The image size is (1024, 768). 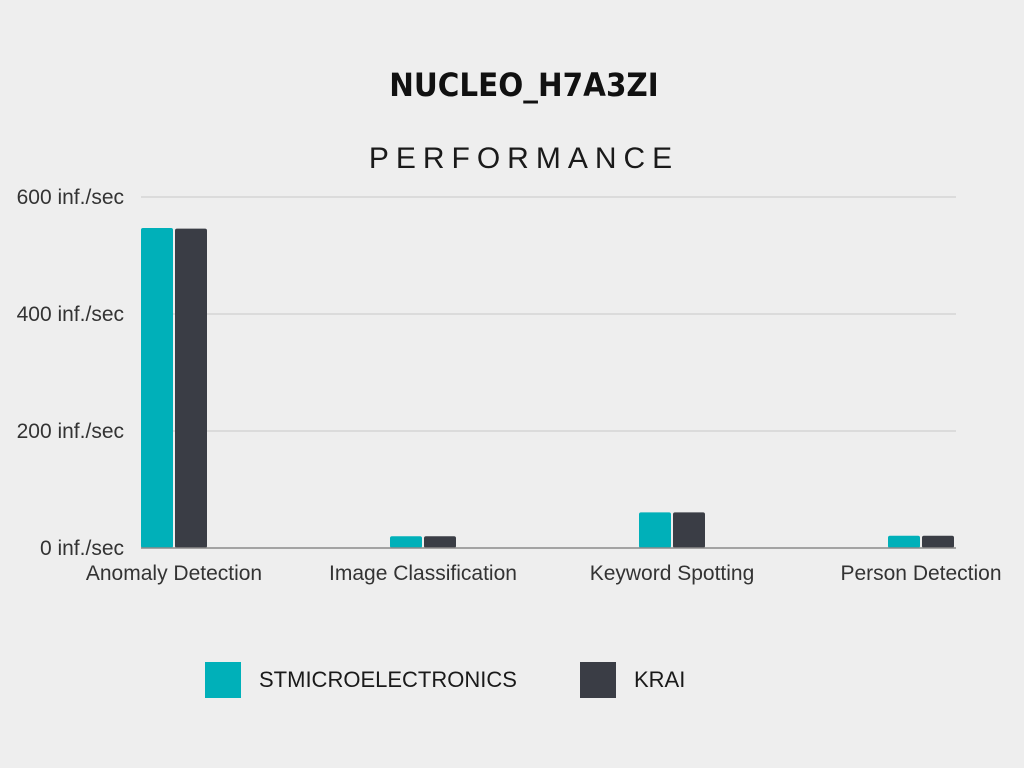 I want to click on y-tick-label: 0 inf./sec, so click(x=82, y=548).